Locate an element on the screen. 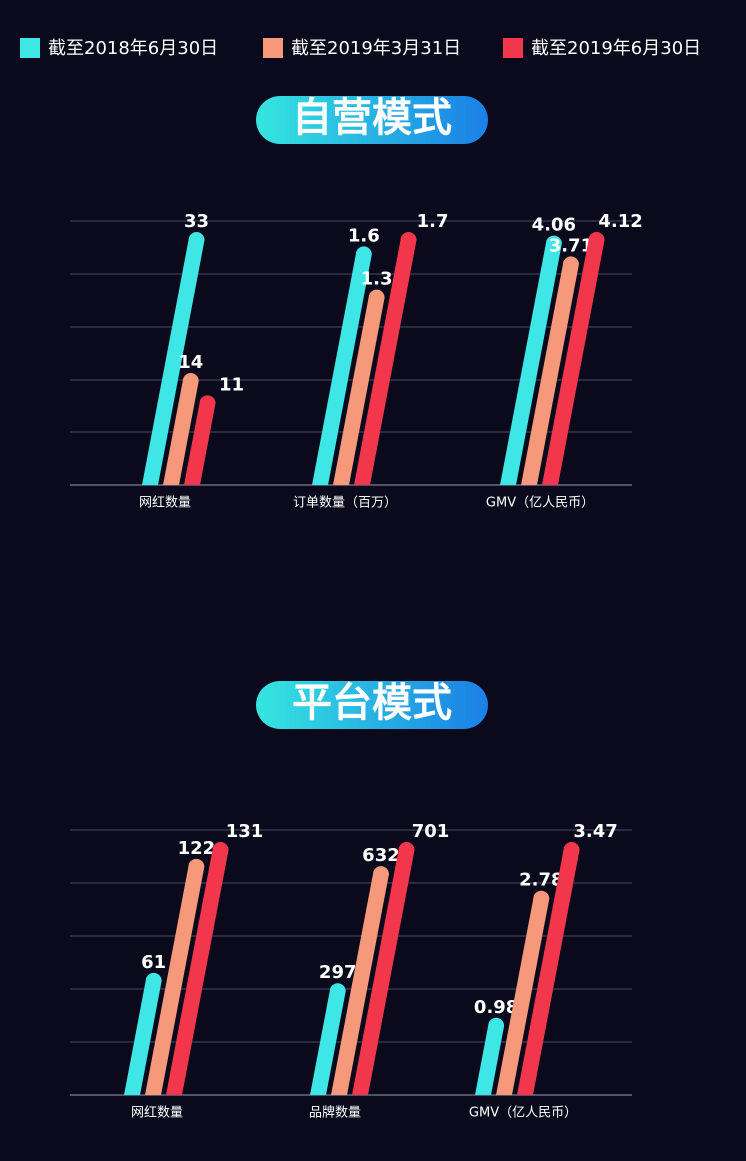  value-label: 1.6 is located at coordinates (364, 235).